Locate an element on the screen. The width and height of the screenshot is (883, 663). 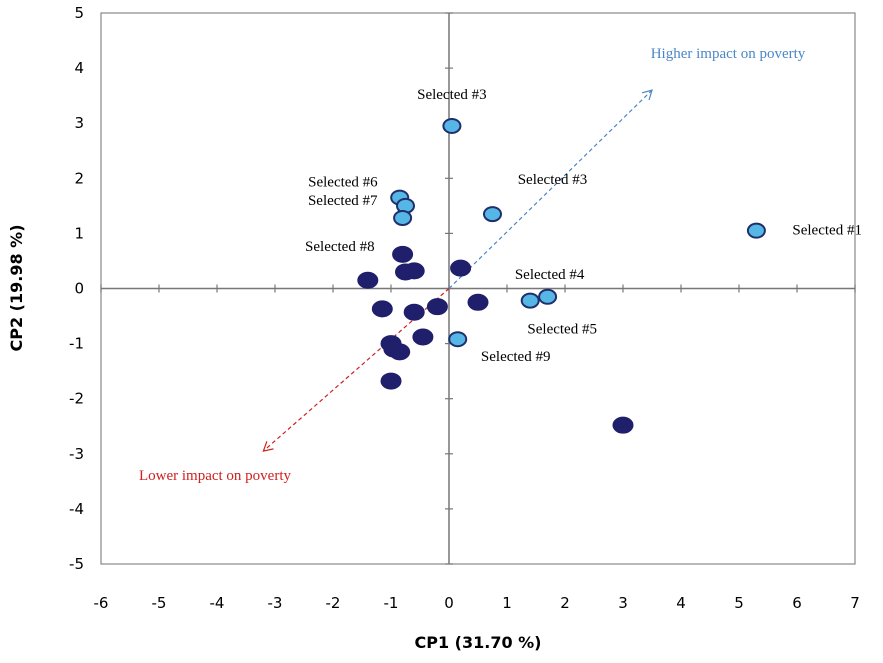
lower-impact-label: Lower impact on poverty is located at coordinates (215, 476).